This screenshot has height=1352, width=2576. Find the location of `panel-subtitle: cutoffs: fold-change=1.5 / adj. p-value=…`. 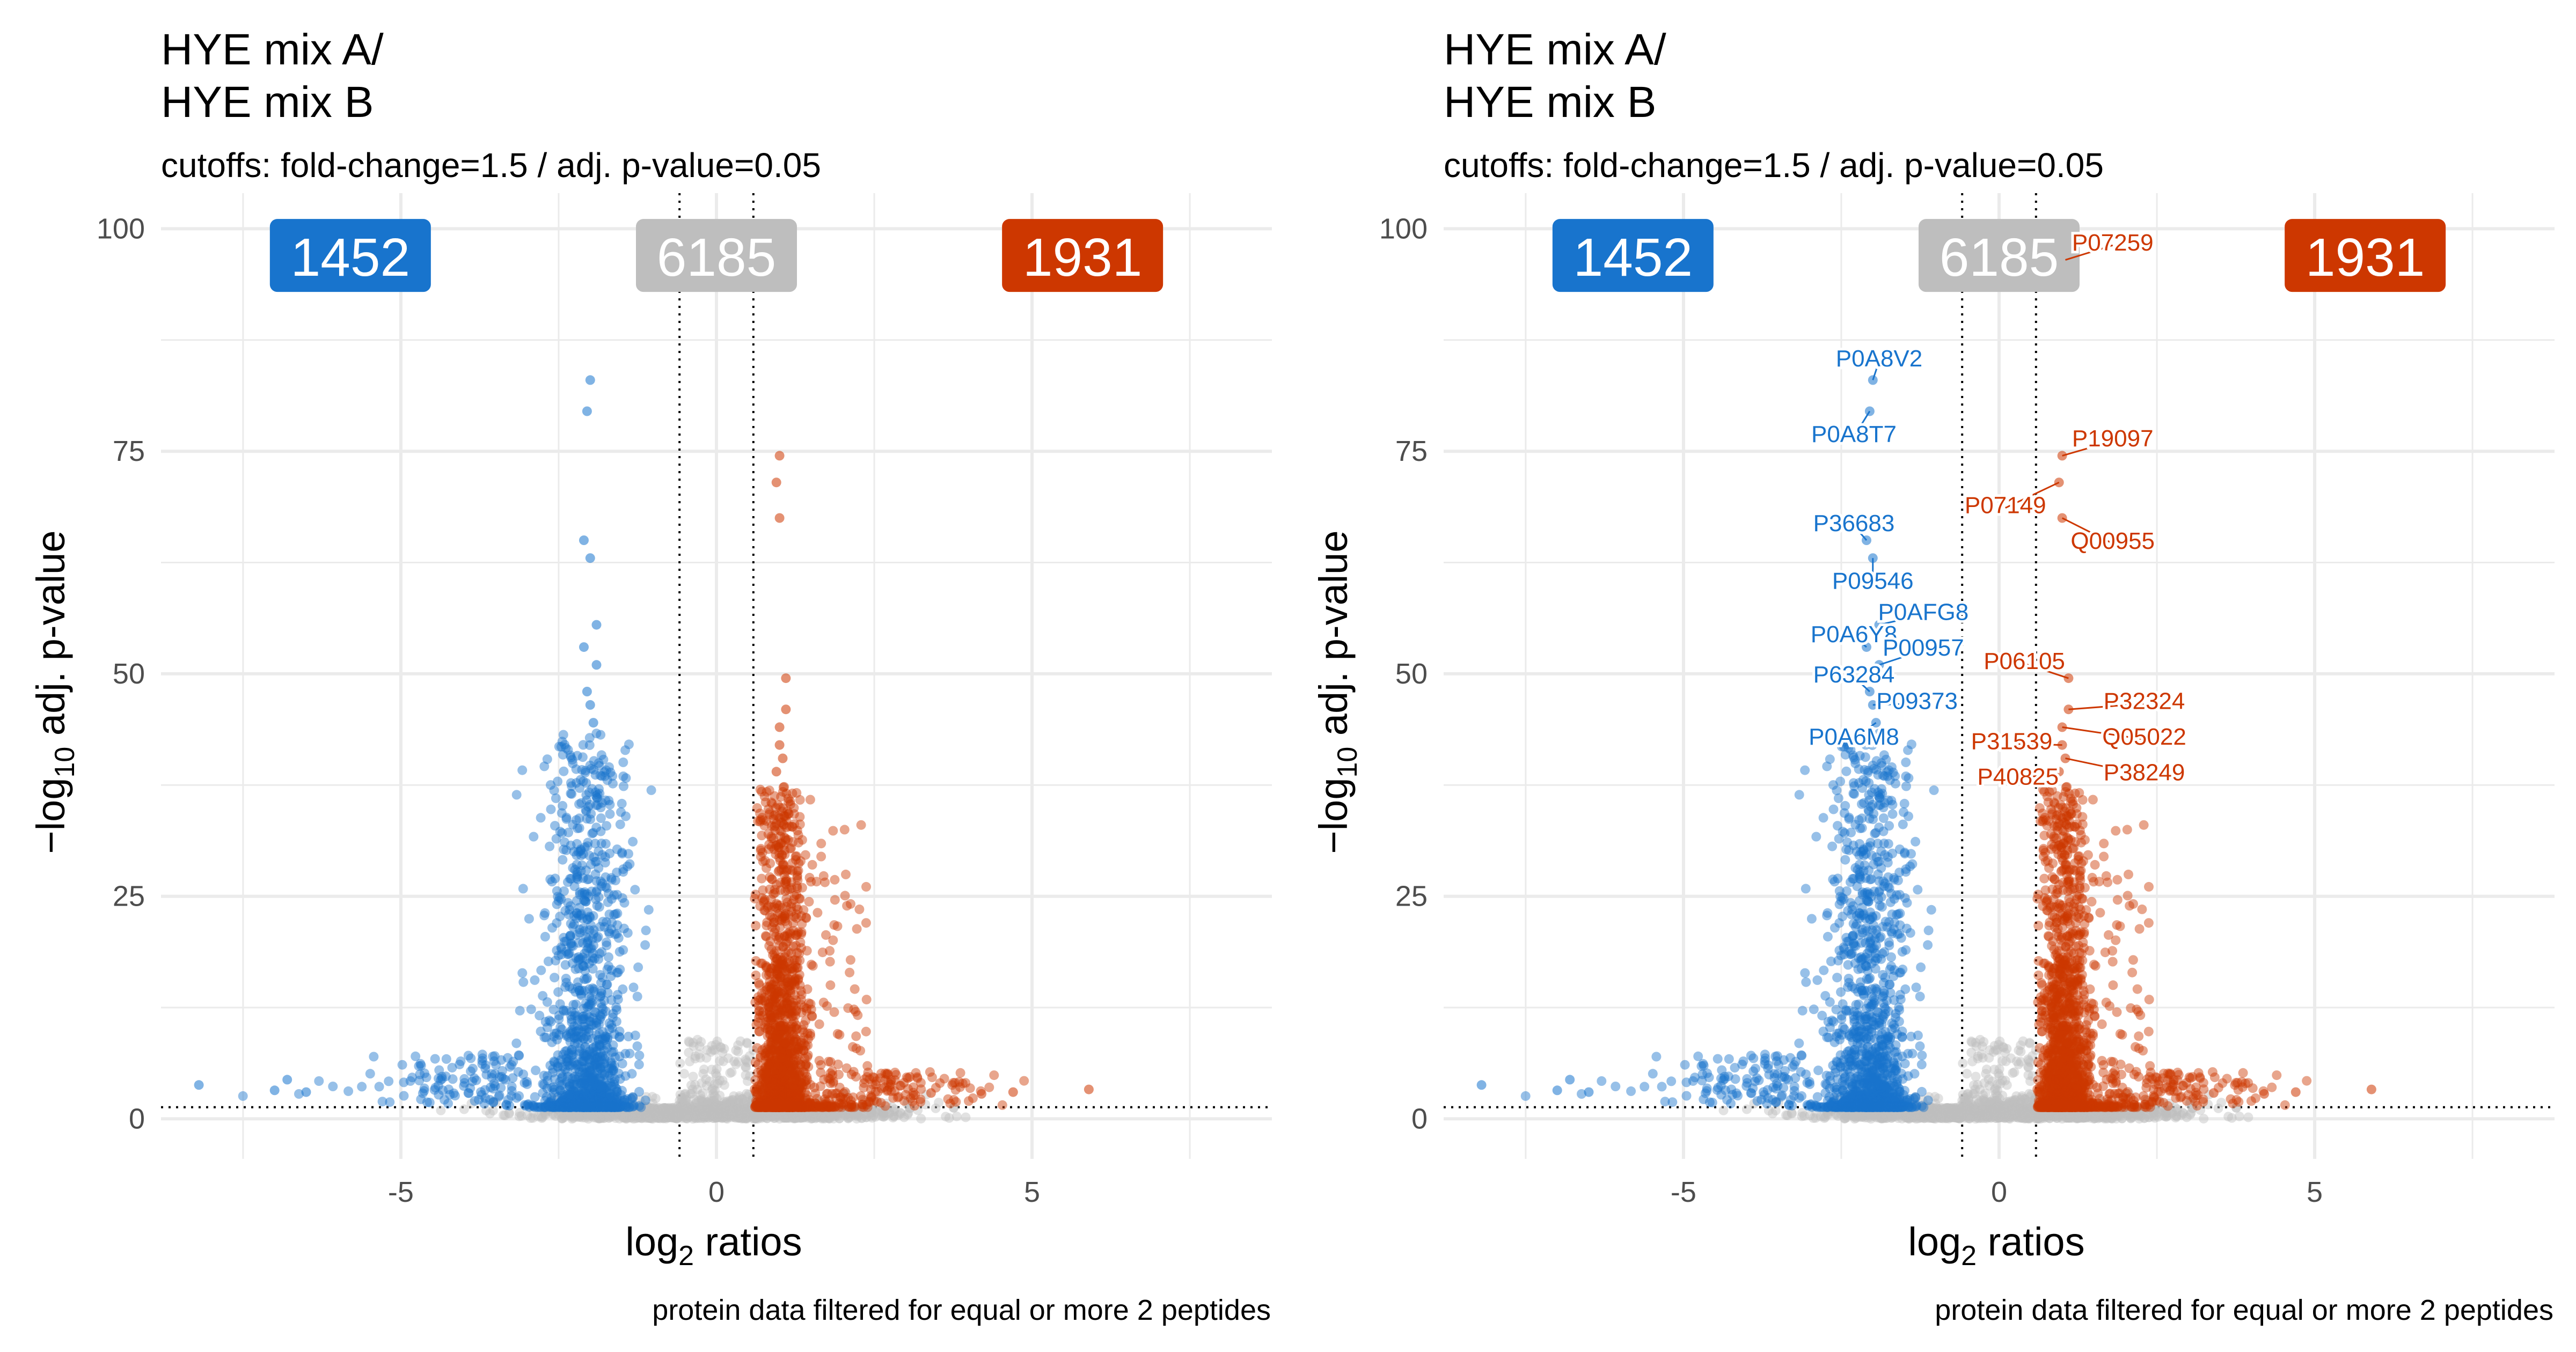

panel-subtitle: cutoffs: fold-change=1.5 / adj. p-value=… is located at coordinates (1774, 165).